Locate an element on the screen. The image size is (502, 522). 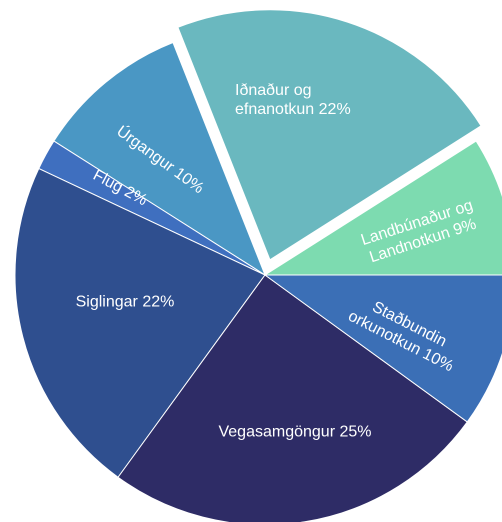
category-label: Siglingar is located at coordinates (106, 302).